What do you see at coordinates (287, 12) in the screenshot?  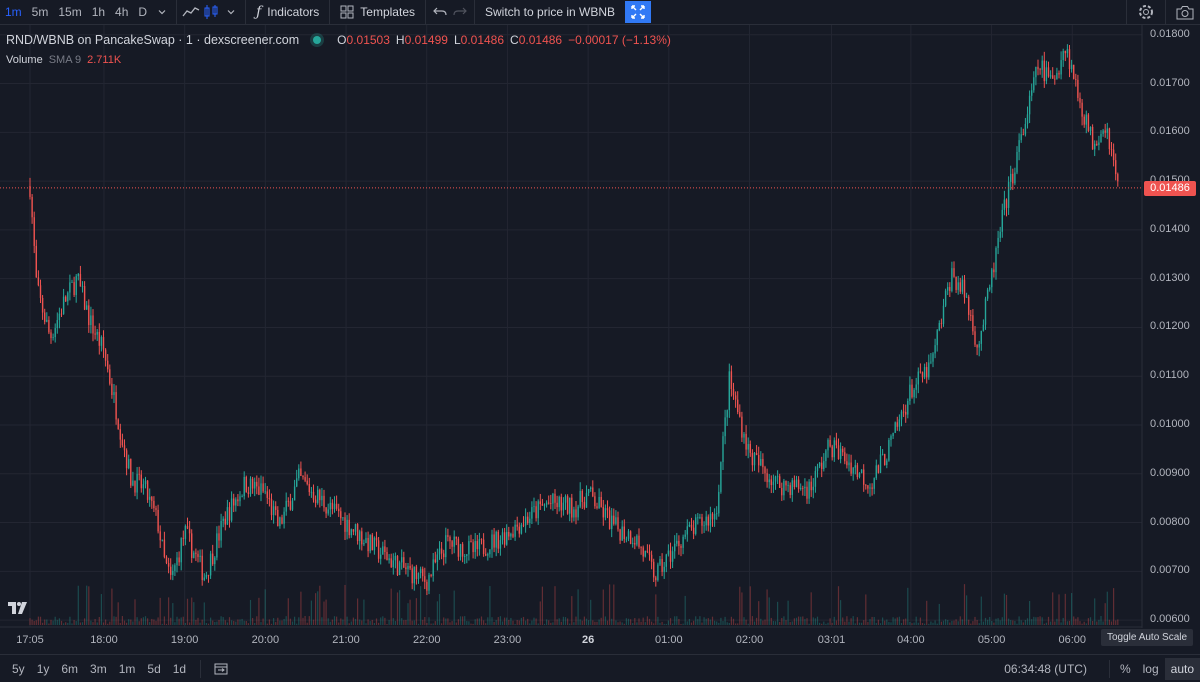 I see `indicators-button: ƒ Indicators` at bounding box center [287, 12].